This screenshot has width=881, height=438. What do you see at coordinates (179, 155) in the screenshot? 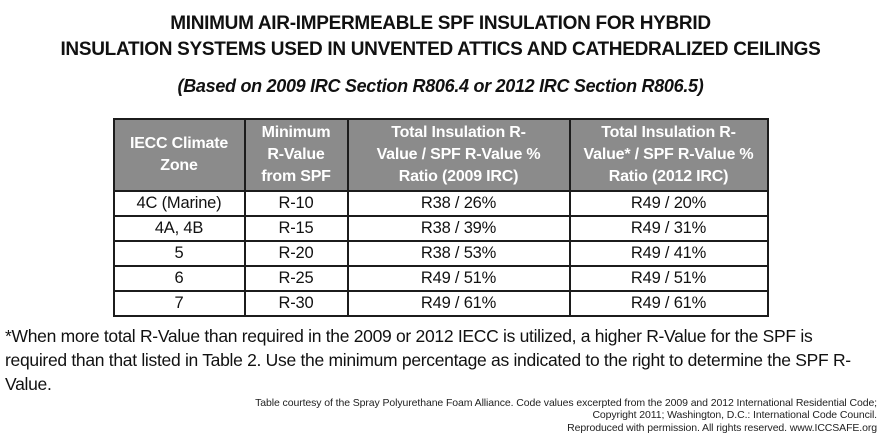
I see `column-header-climate-zone: IECC Climate Zone` at bounding box center [179, 155].